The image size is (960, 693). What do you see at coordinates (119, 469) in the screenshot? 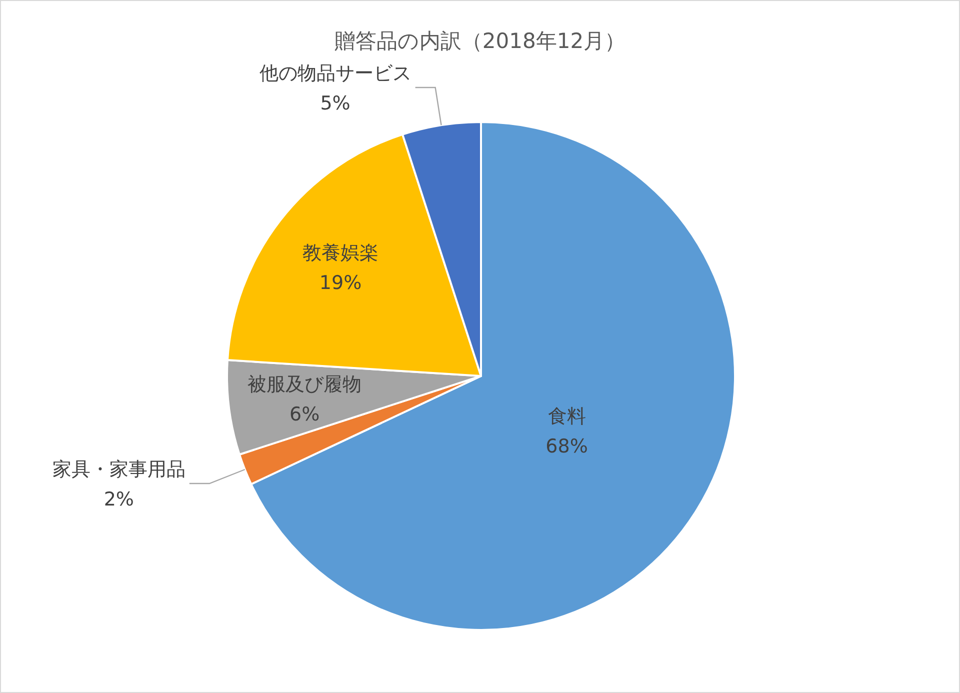
I see `slice-label: 家具・家事用品` at bounding box center [119, 469].